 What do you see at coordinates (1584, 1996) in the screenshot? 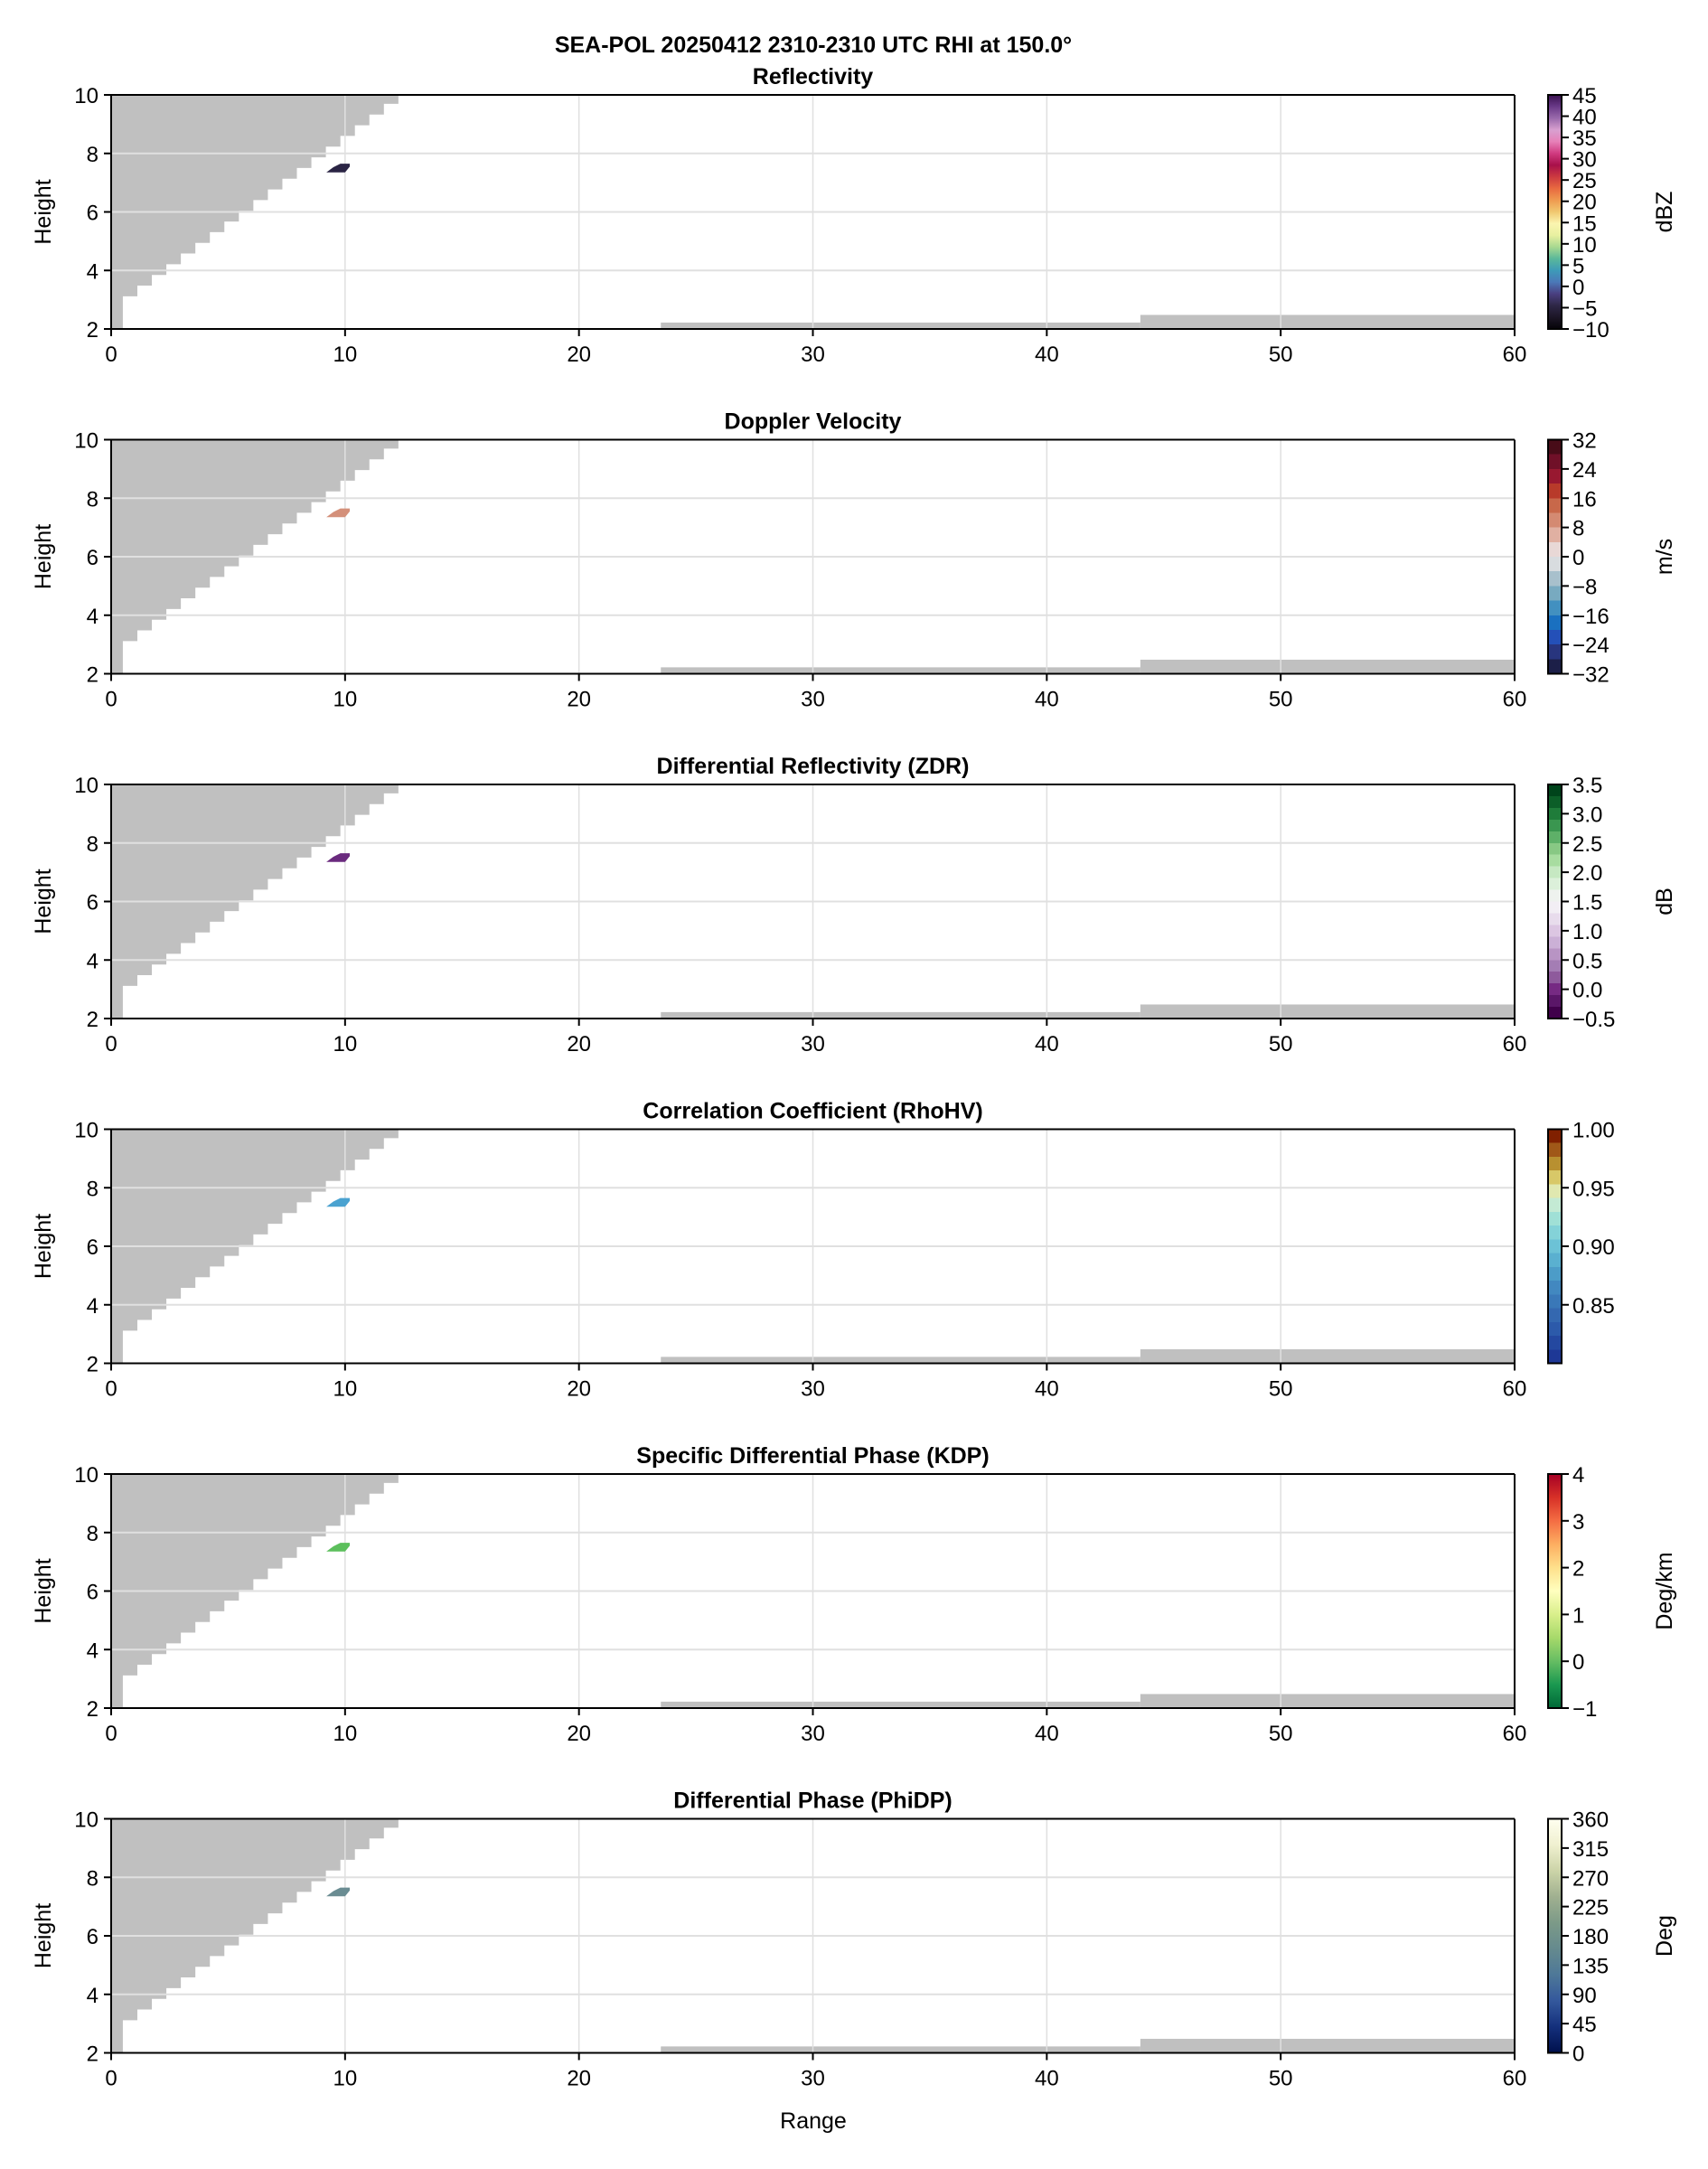
I see `colorbar-tick-label: 90` at bounding box center [1584, 1996].